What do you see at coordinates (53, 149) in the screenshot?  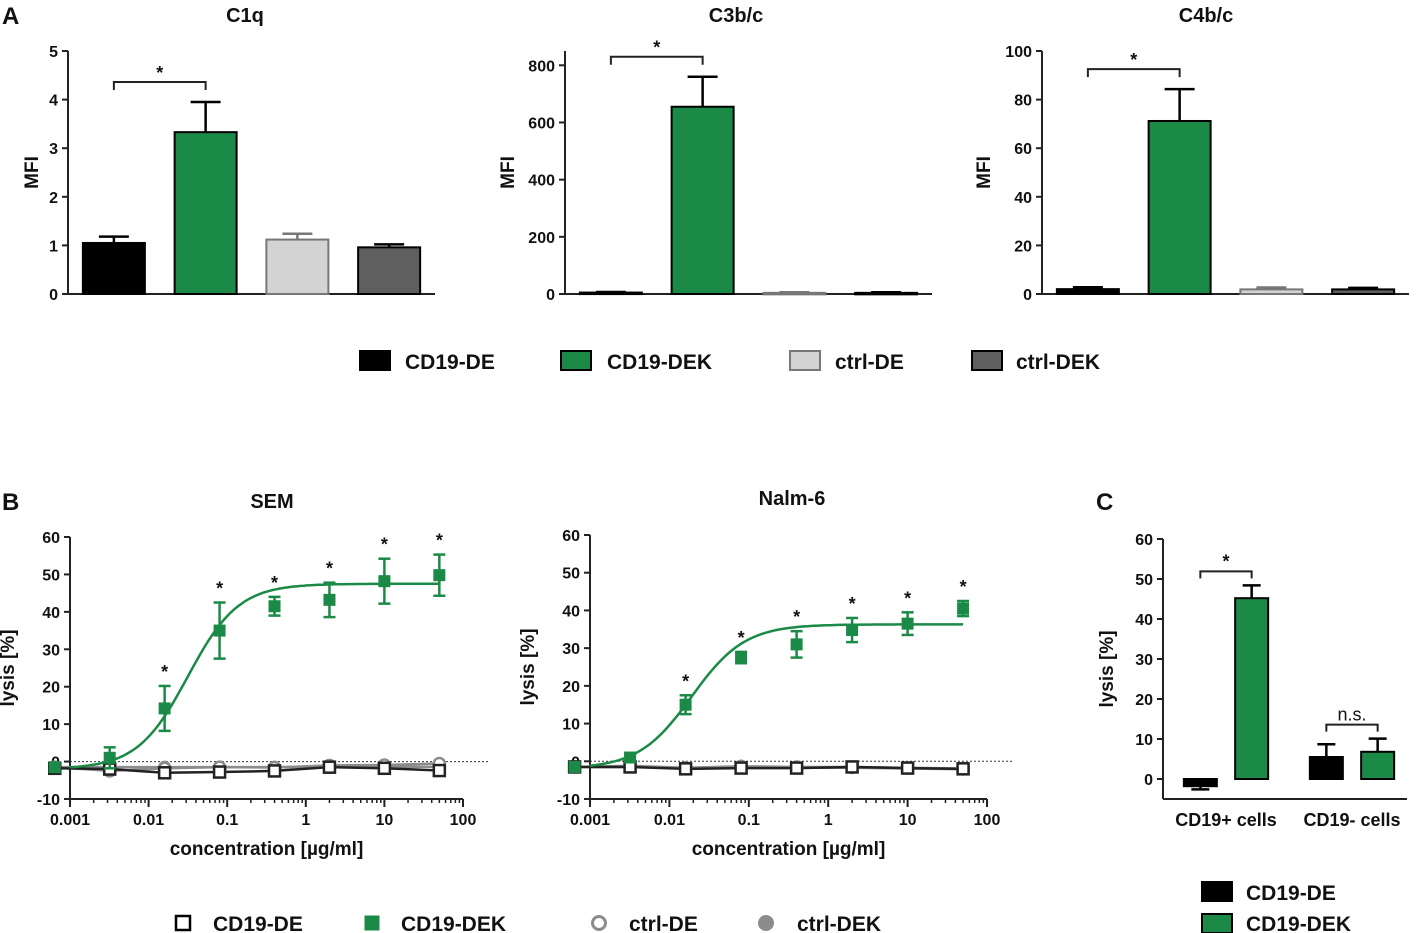 I see `y-tick-label: 3` at bounding box center [53, 149].